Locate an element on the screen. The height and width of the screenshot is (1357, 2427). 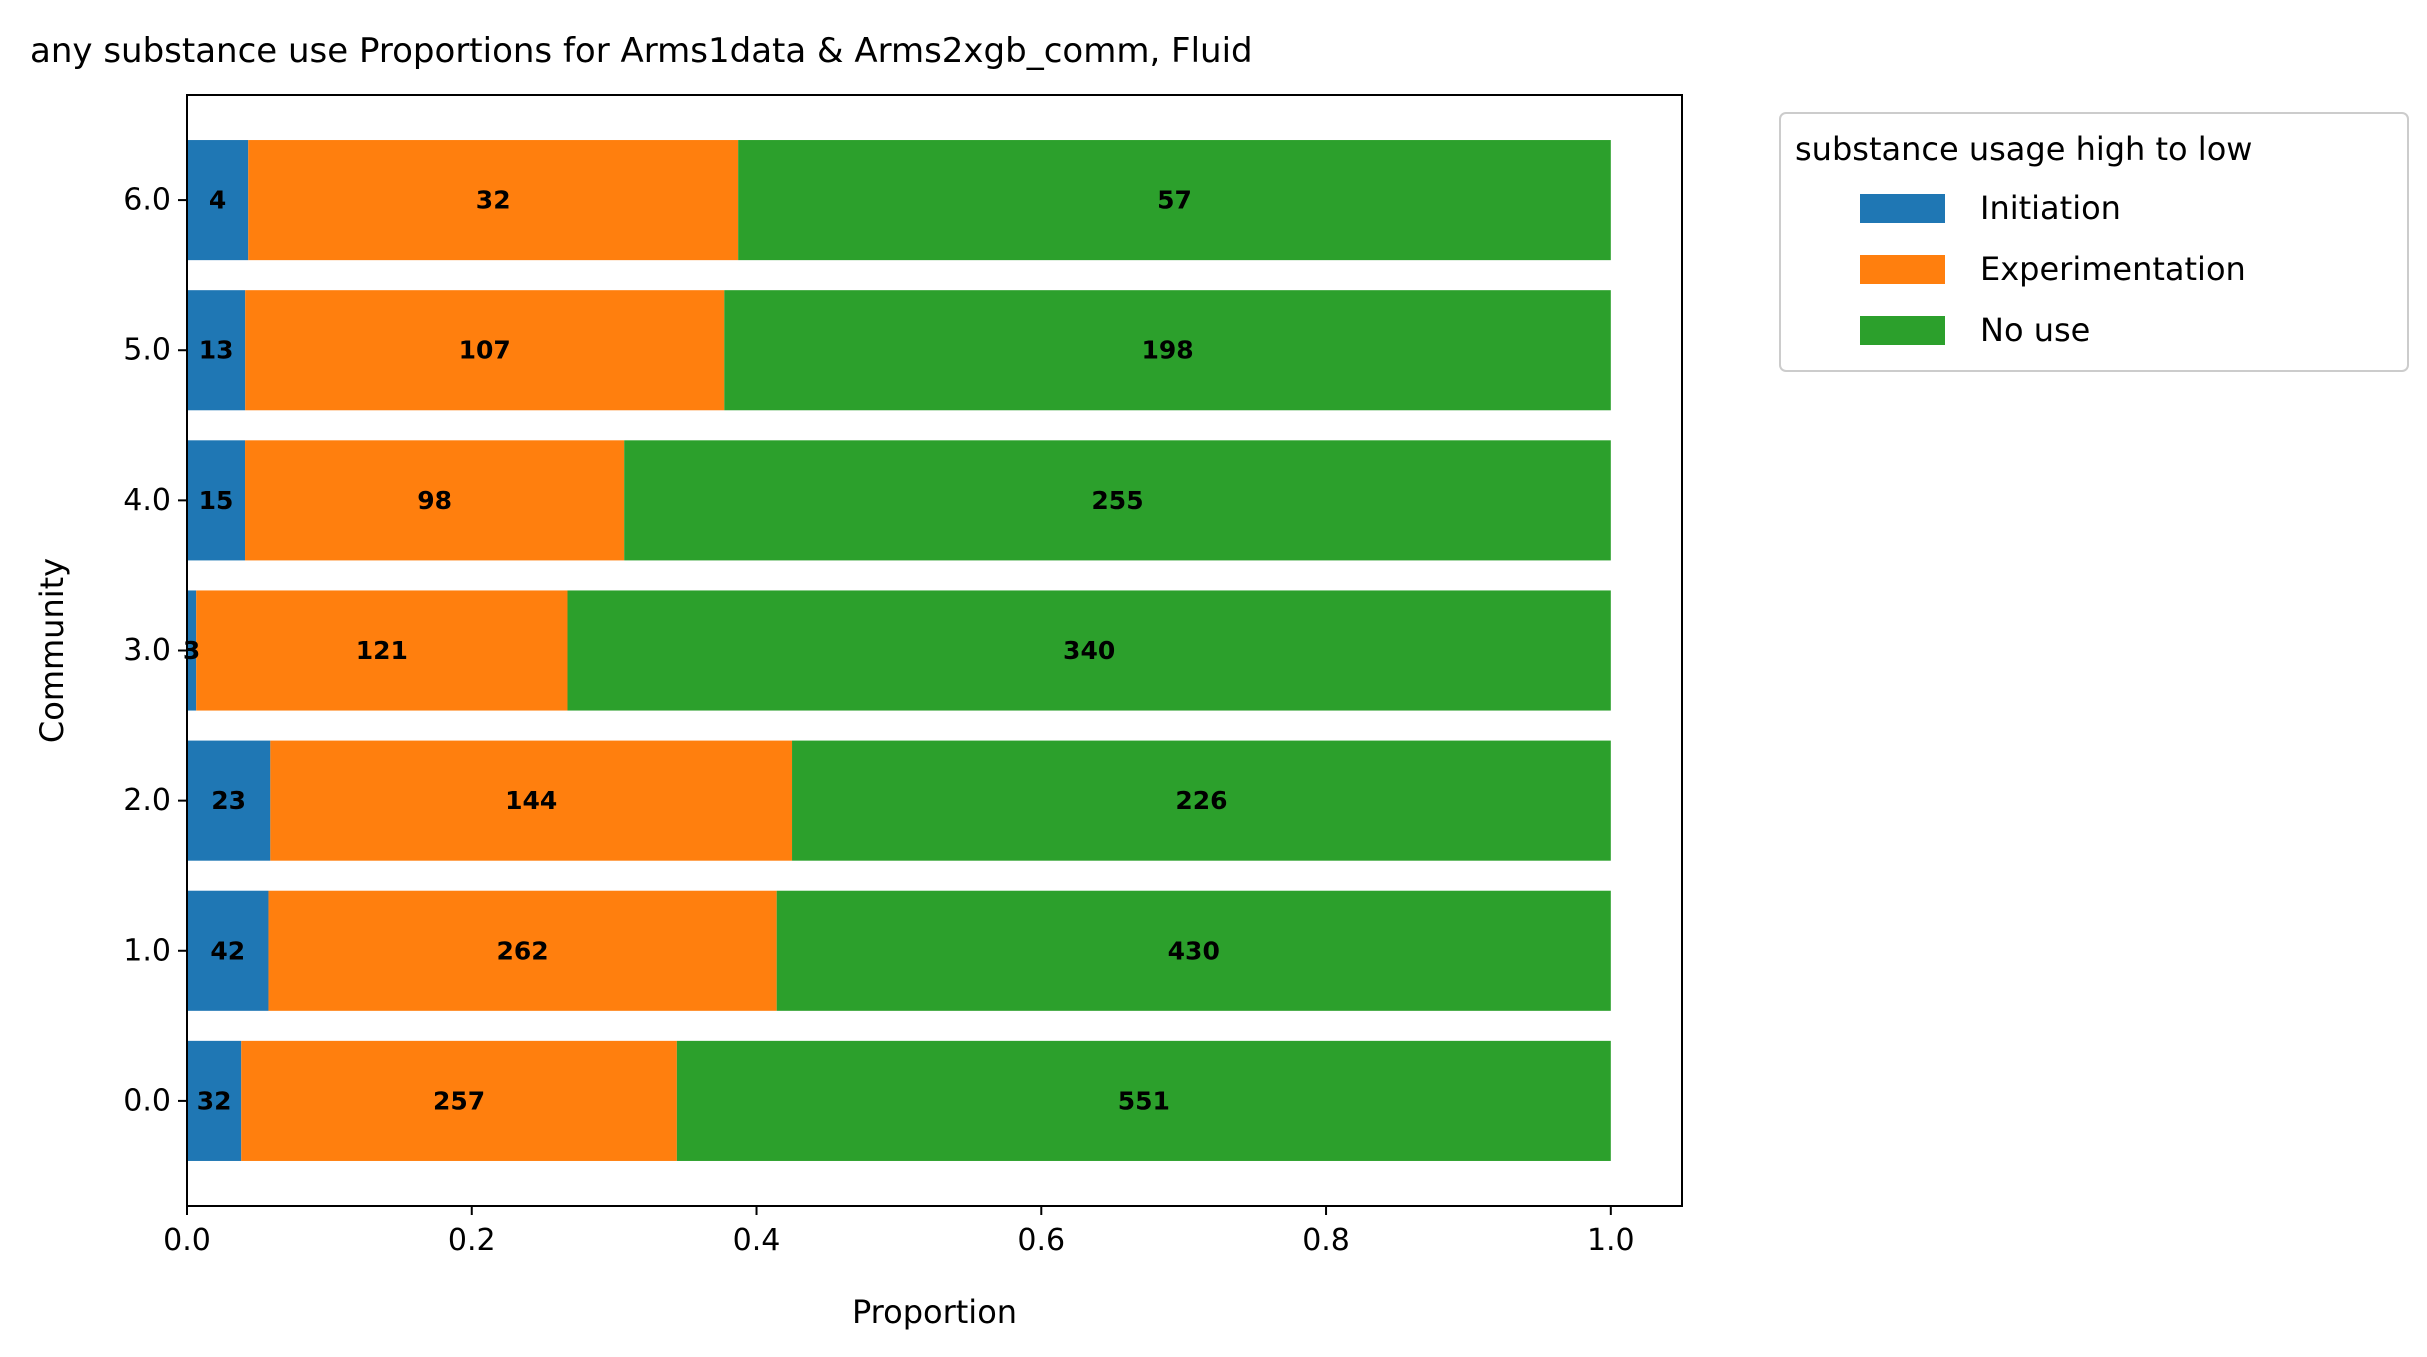
x-tick-label: 0.4 is located at coordinates (757, 1240).